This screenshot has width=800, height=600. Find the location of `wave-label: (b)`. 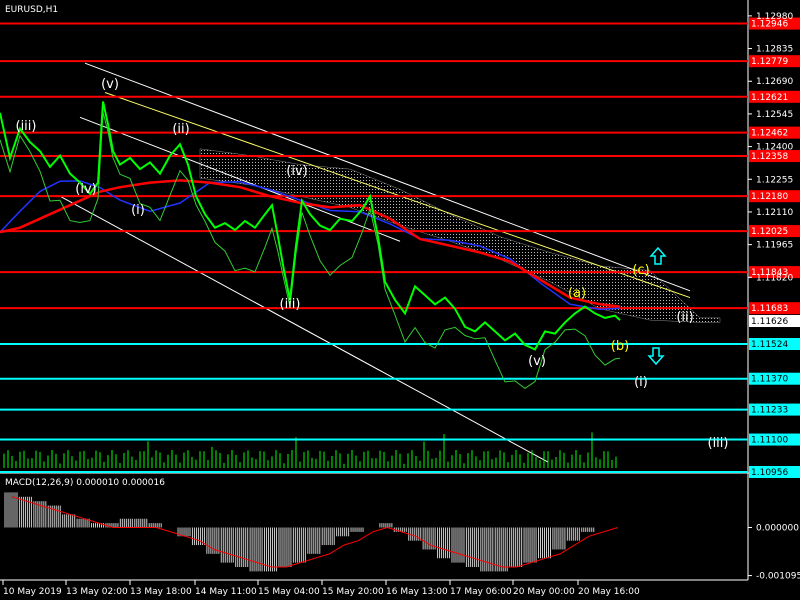

wave-label: (b) is located at coordinates (620, 346).